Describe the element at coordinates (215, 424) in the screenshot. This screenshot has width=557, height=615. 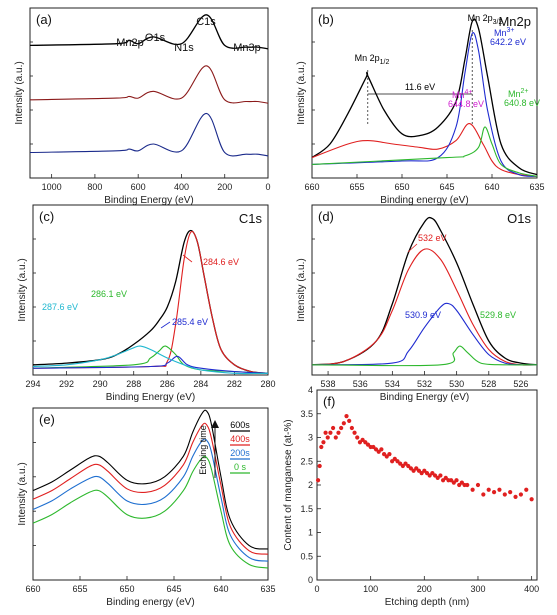
I see `legend-arrowhead` at that location.